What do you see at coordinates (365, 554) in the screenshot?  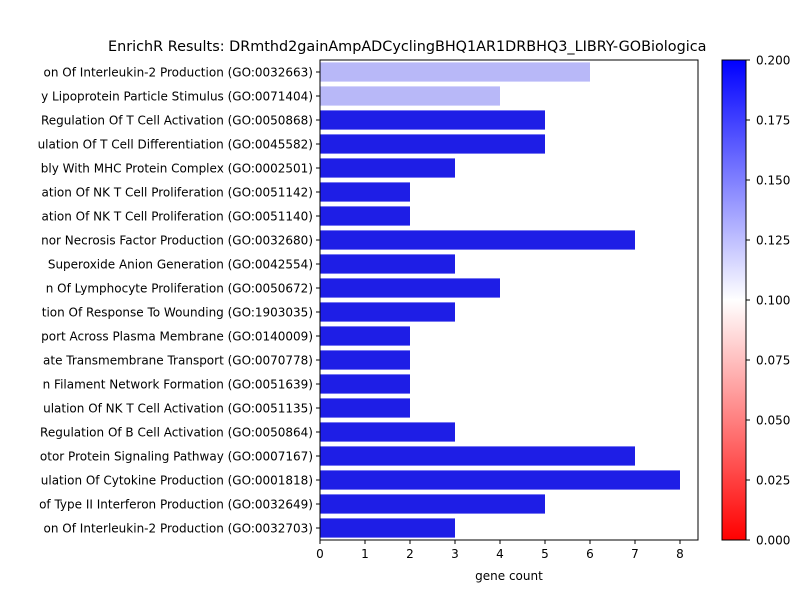 I see `x-tick-label: 1` at bounding box center [365, 554].